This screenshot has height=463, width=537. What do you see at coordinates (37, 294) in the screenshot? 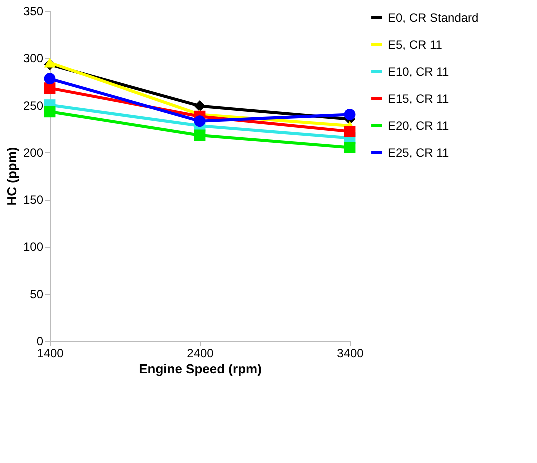
I see `y-tick-label: 50` at bounding box center [37, 294].